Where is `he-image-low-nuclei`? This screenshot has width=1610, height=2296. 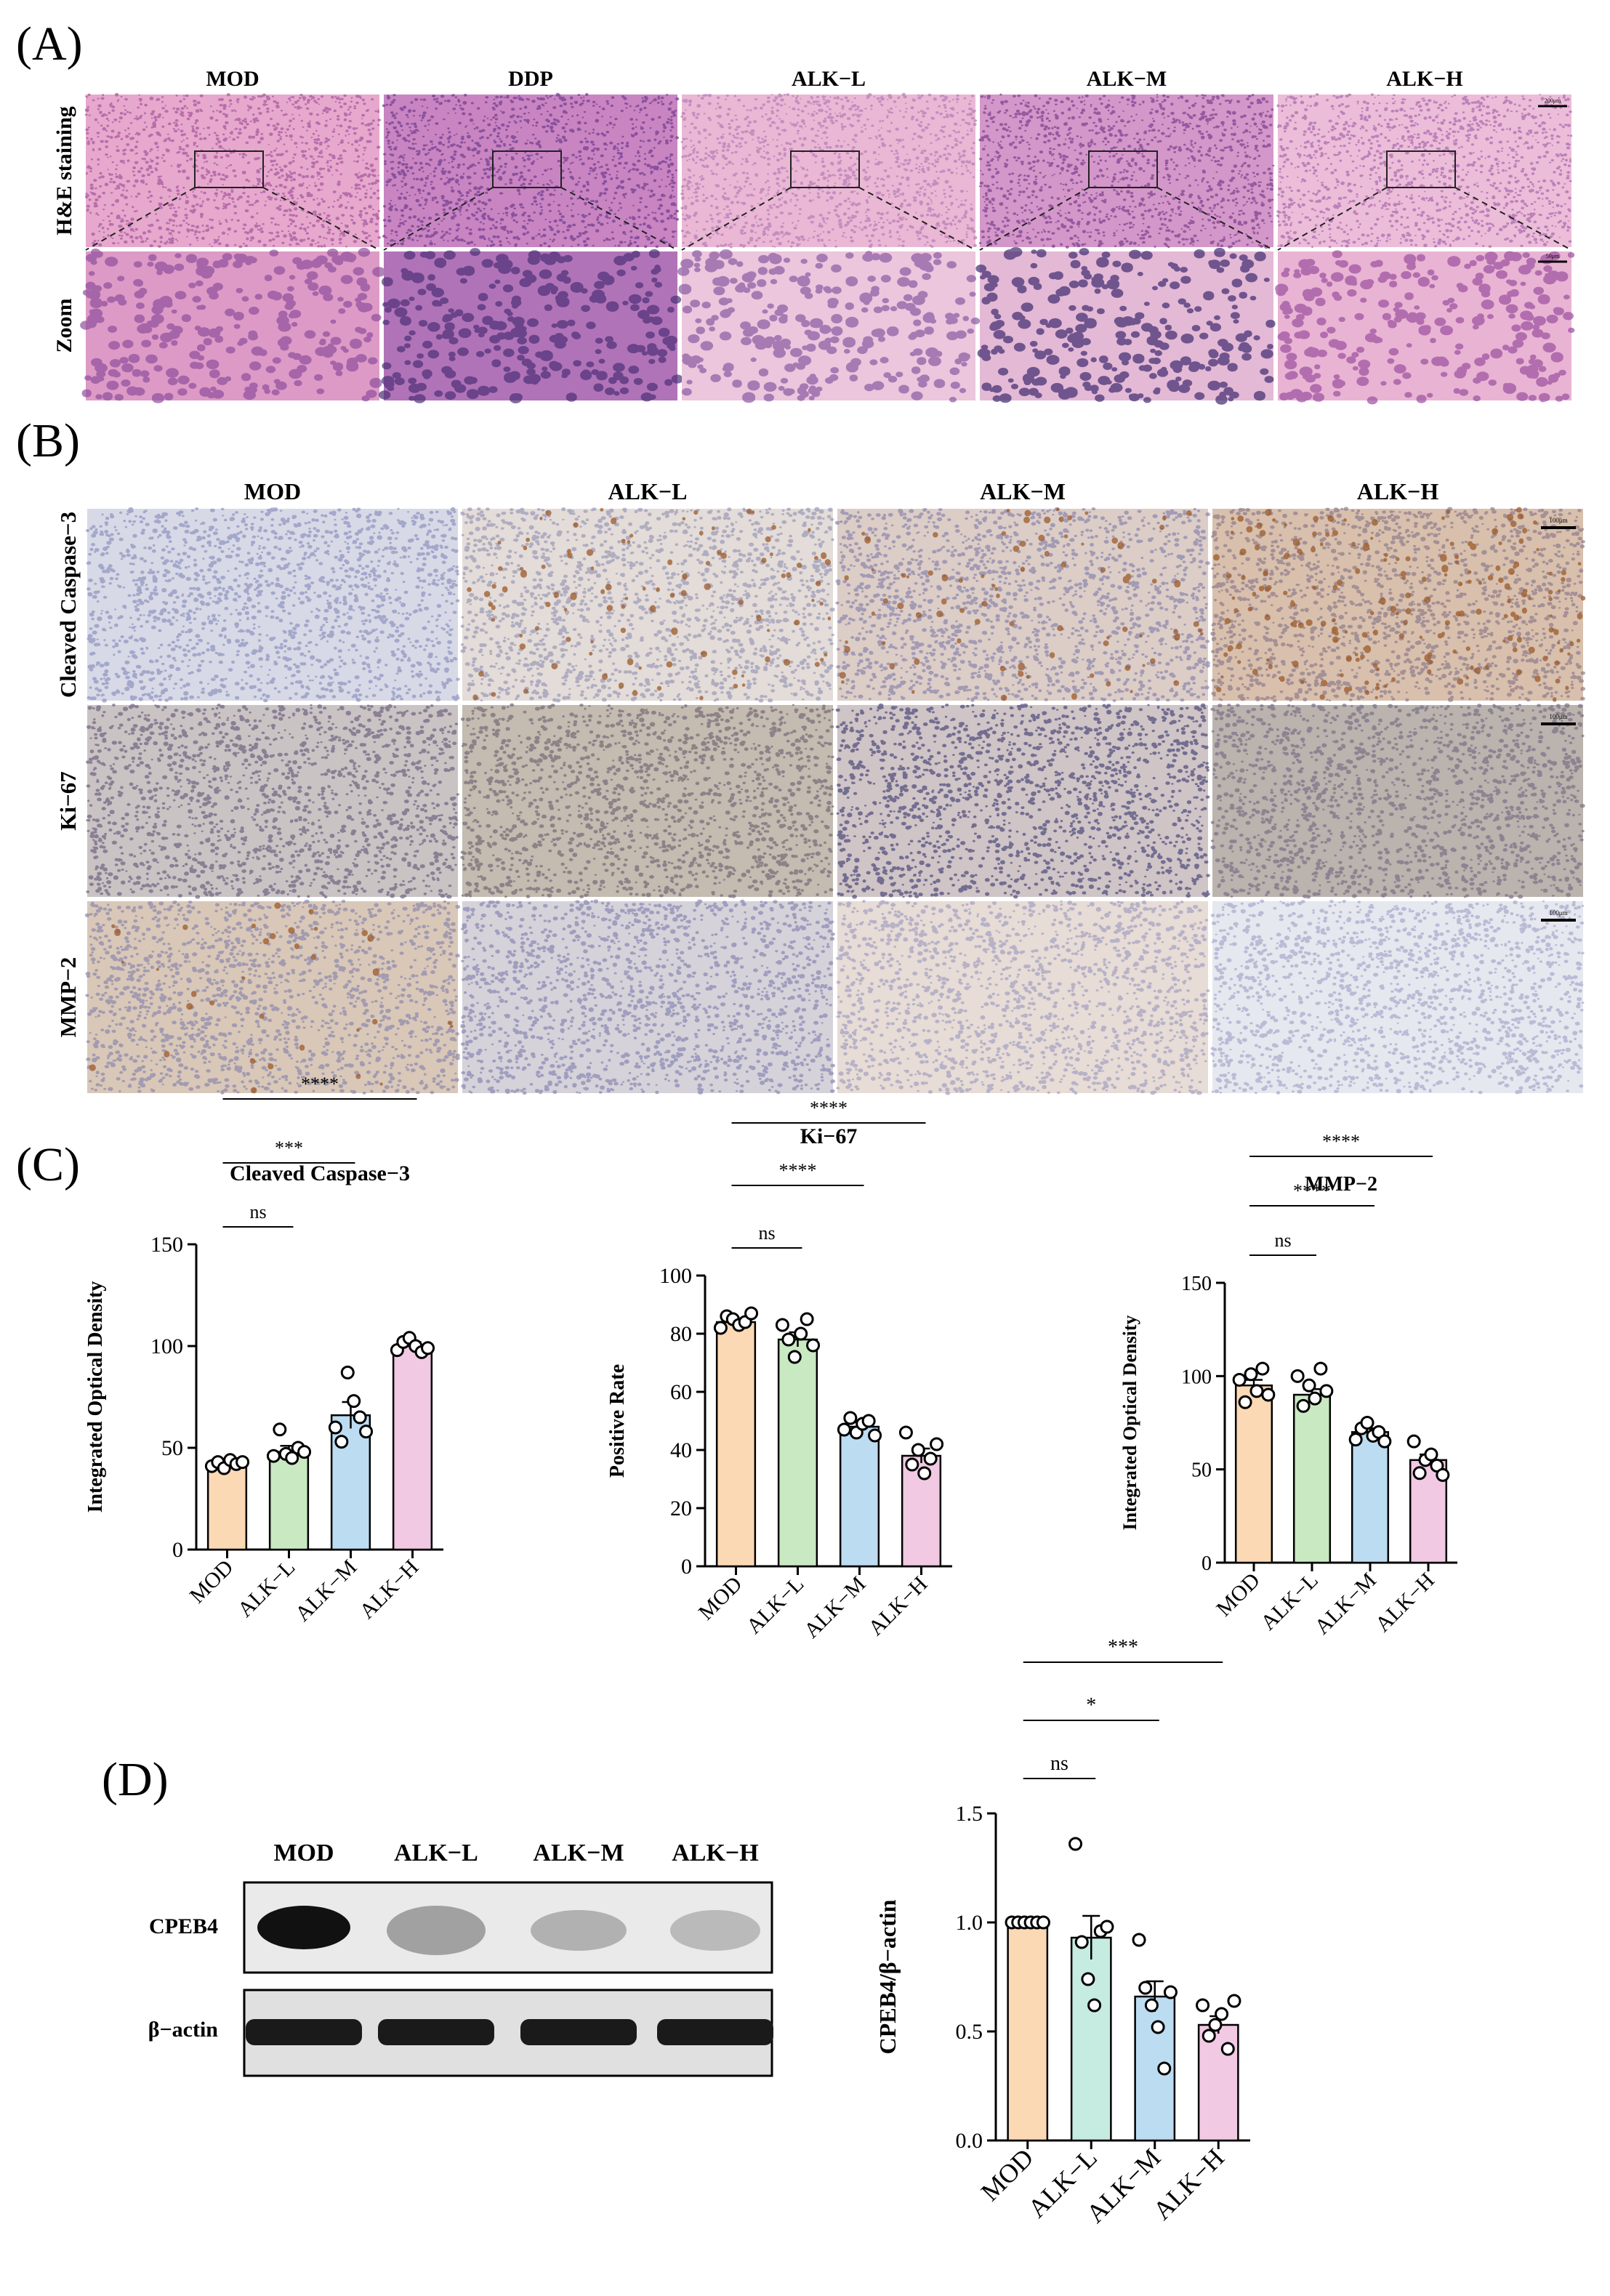 he-image-low-nuclei is located at coordinates (1424, 171).